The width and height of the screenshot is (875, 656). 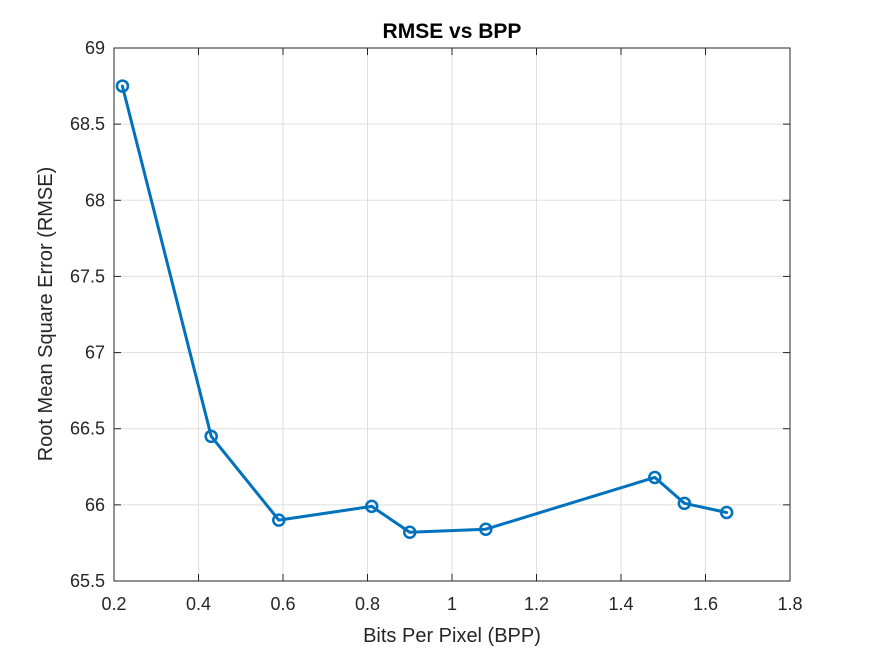 What do you see at coordinates (198, 604) in the screenshot?
I see `x-tick-label: 0.4` at bounding box center [198, 604].